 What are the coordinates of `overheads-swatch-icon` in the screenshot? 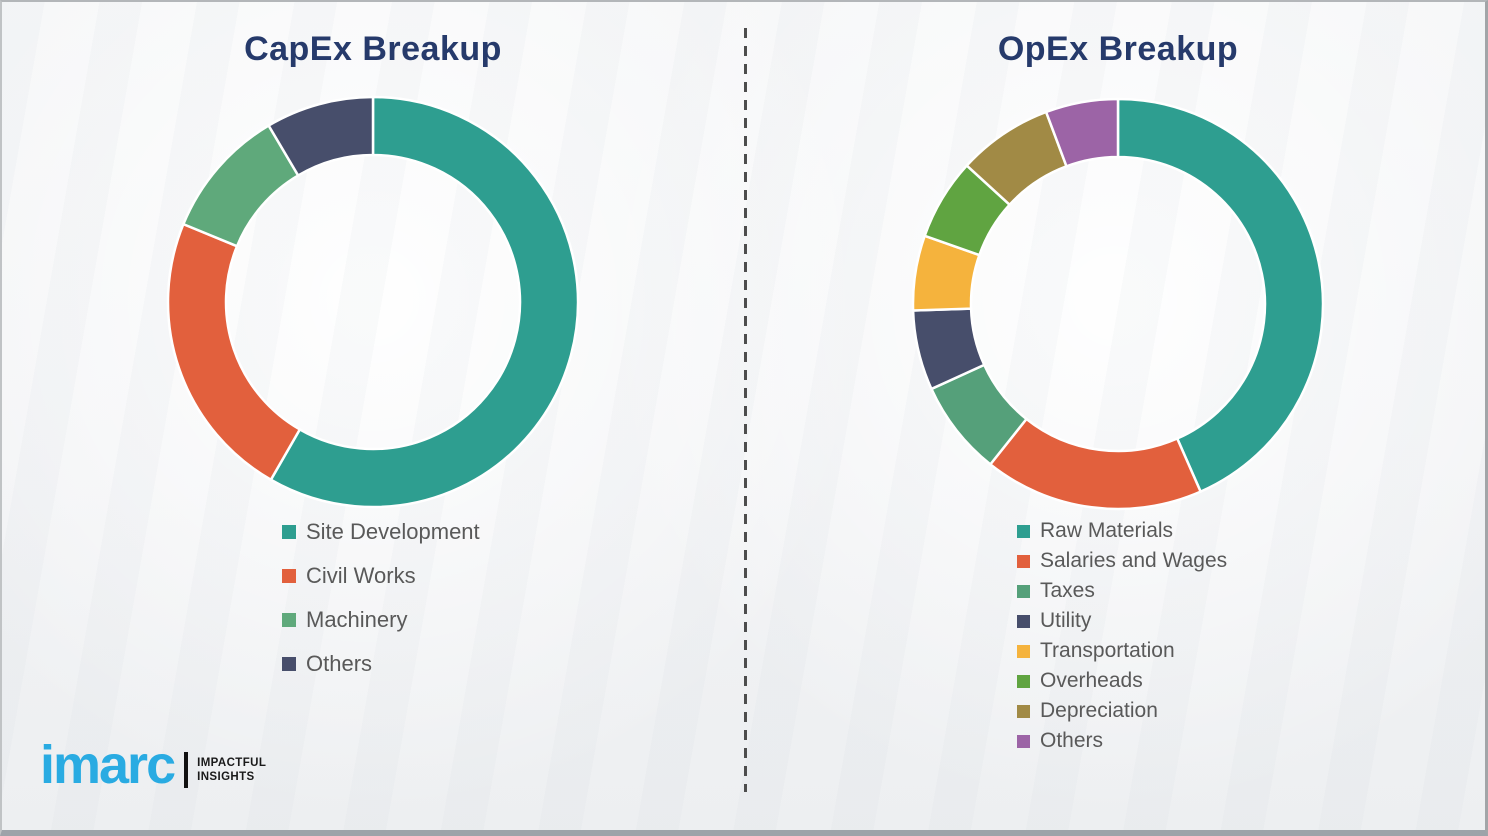 It's located at (1023, 681).